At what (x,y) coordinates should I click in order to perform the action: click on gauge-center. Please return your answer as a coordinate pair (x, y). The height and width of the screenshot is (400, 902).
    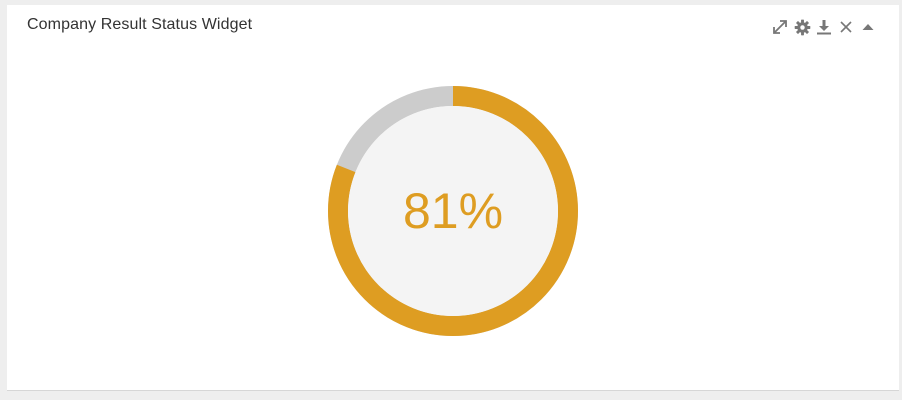
    Looking at the image, I should click on (453, 211).